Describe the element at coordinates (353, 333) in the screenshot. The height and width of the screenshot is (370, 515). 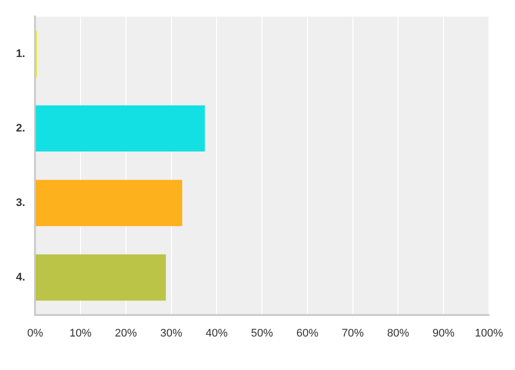
I see `x-tick-label: 70%` at that location.